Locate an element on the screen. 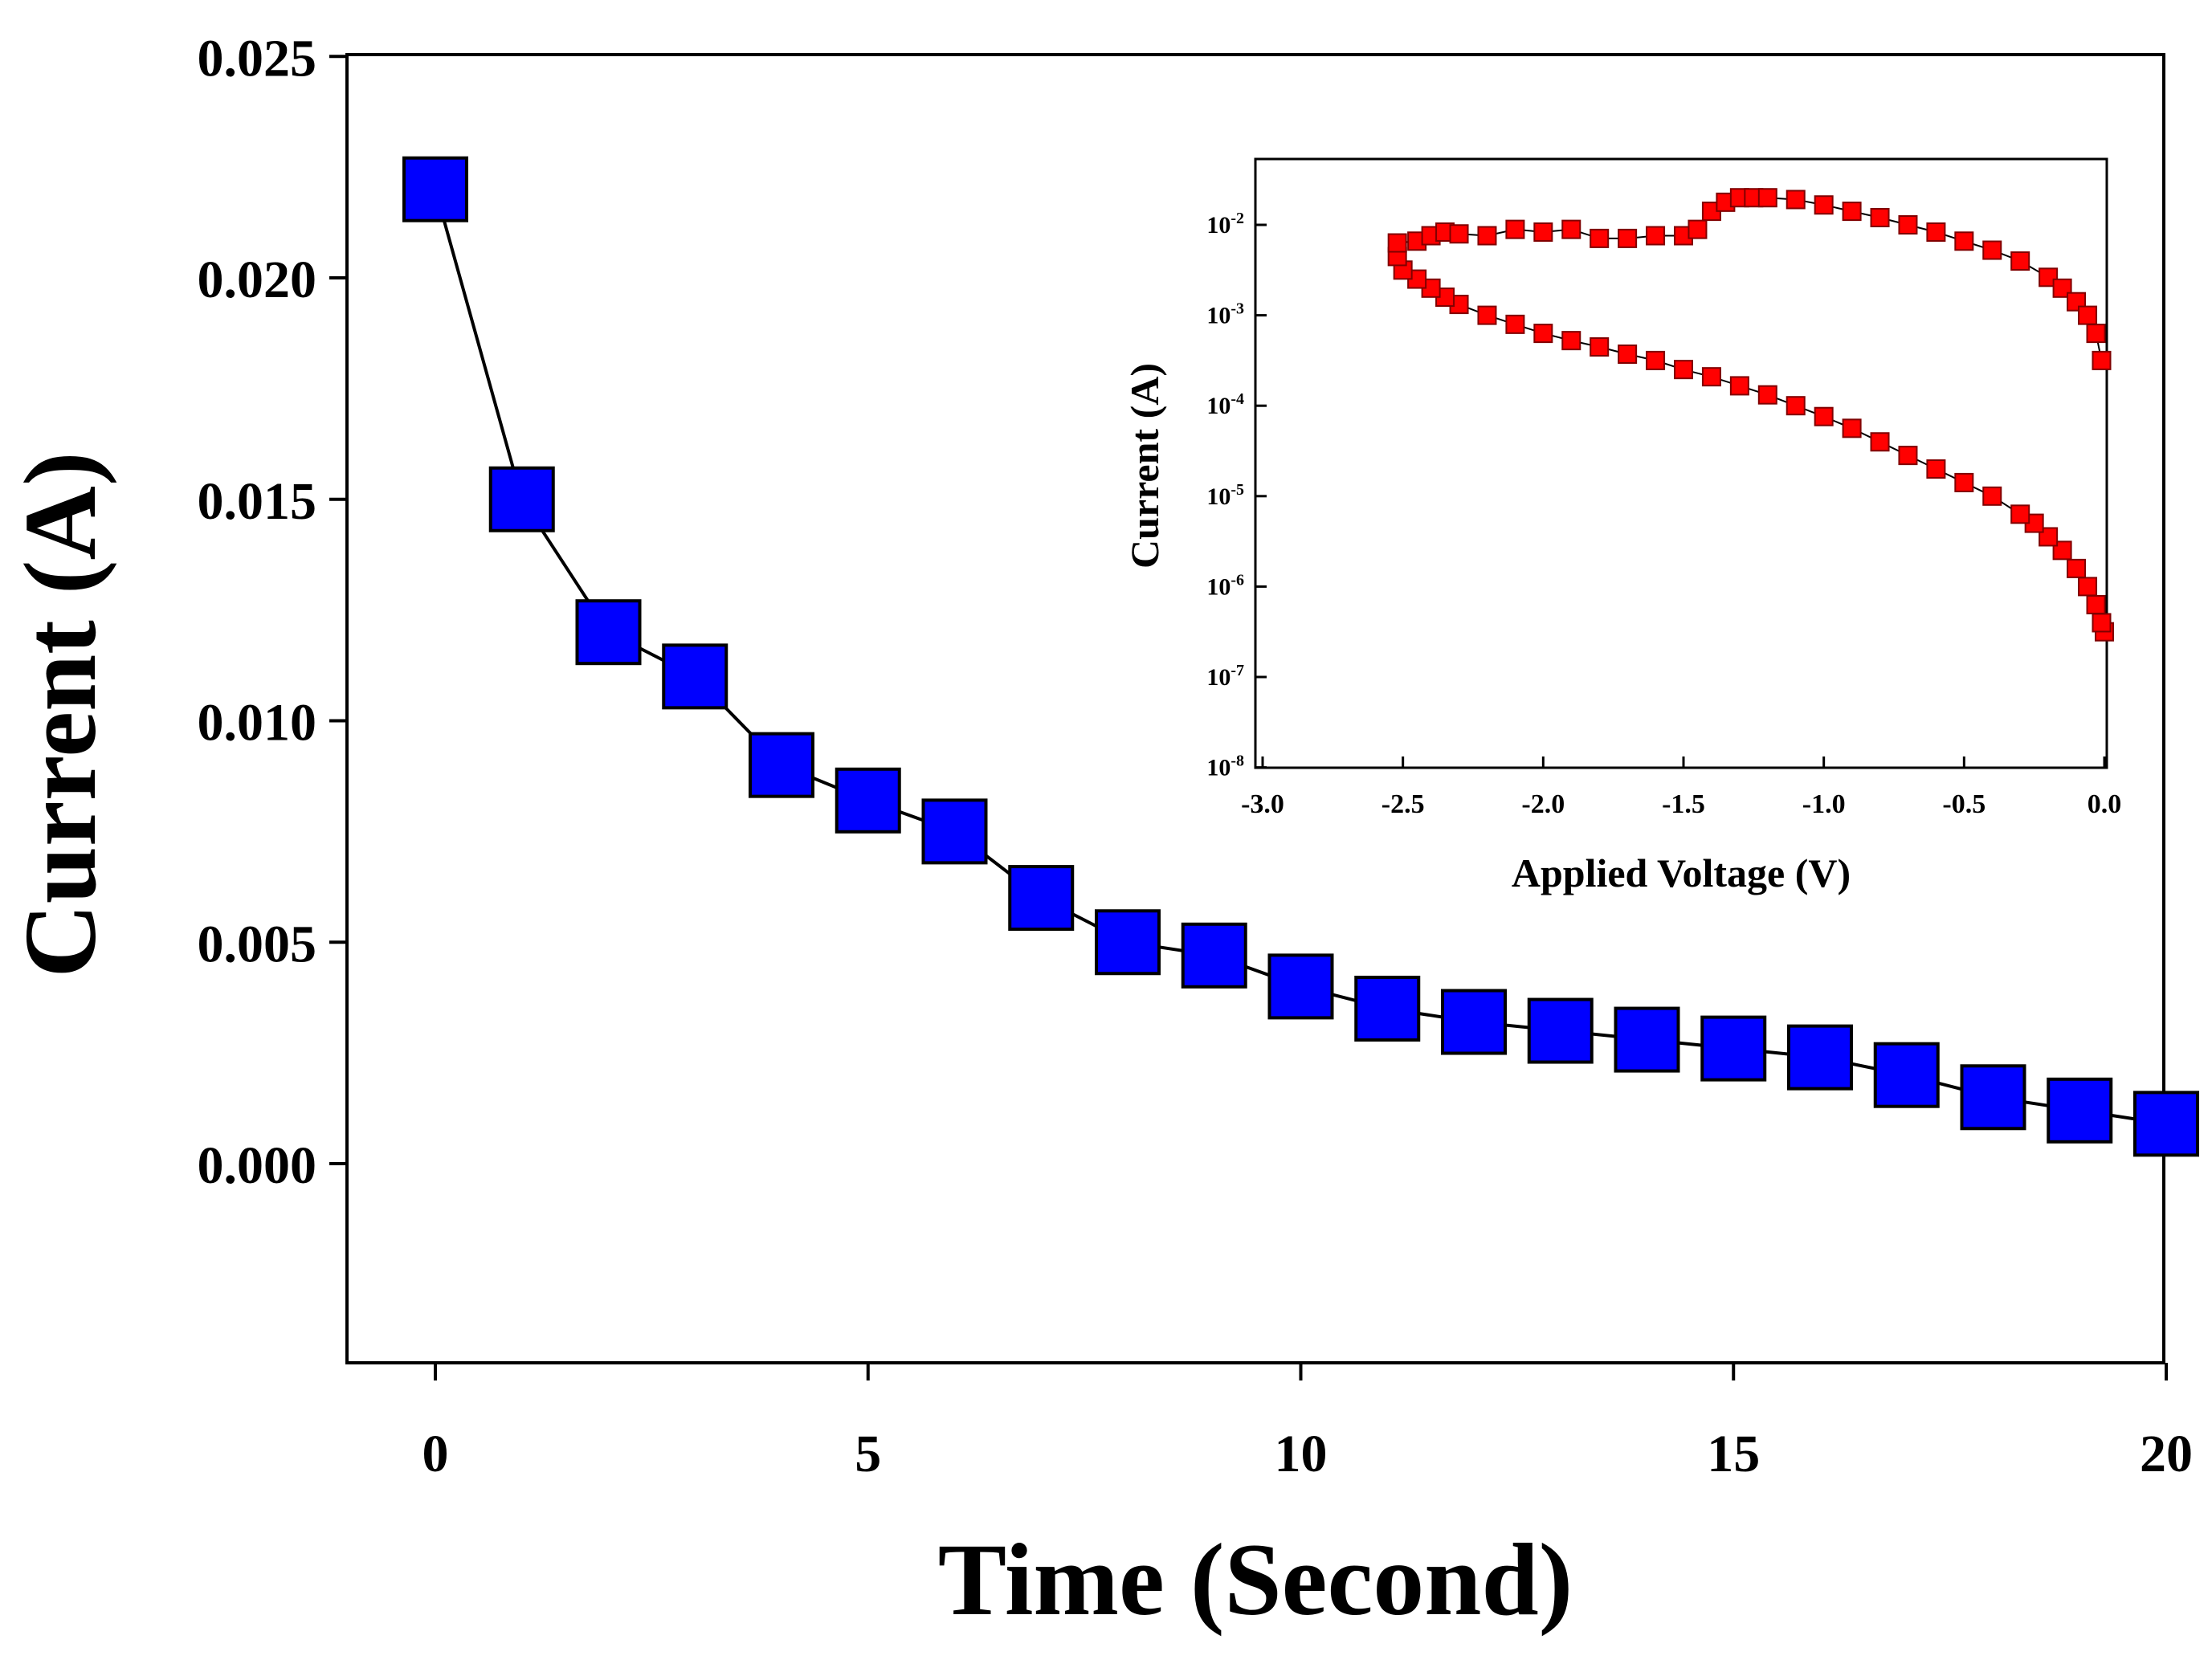 The width and height of the screenshot is (2212, 1672). main-y-tick-label: 0.005 is located at coordinates (257, 944).